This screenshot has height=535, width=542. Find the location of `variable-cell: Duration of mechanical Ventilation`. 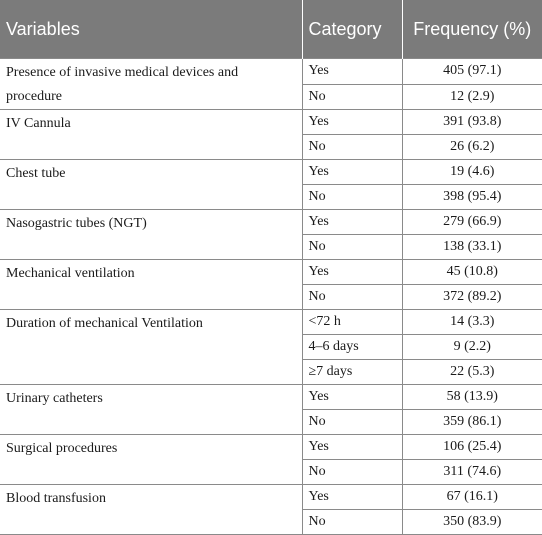

variable-cell: Duration of mechanical Ventilation is located at coordinates (151, 347).